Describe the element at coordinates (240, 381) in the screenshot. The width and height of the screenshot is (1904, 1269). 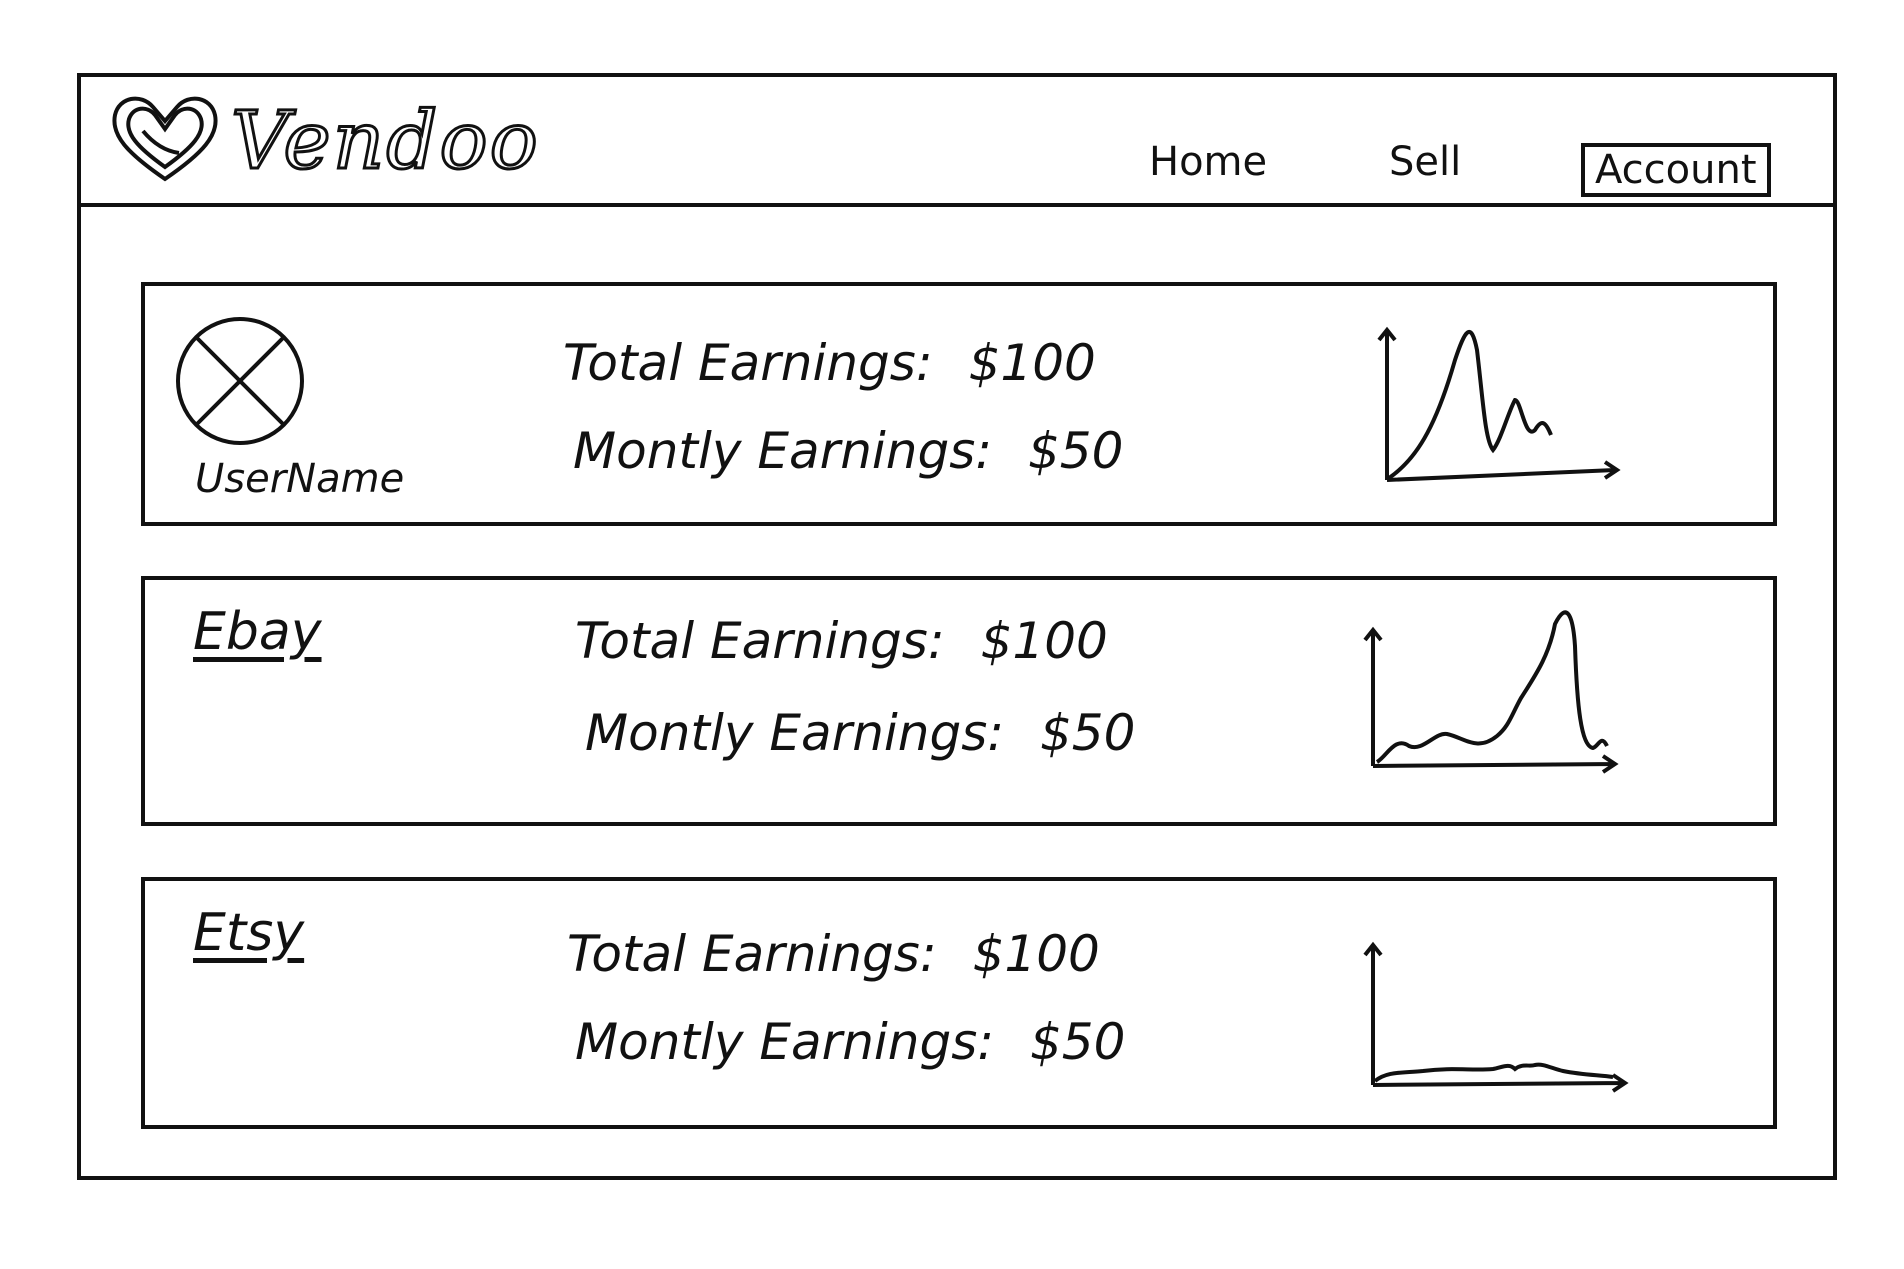
I see `avatar-placeholder-icon` at that location.